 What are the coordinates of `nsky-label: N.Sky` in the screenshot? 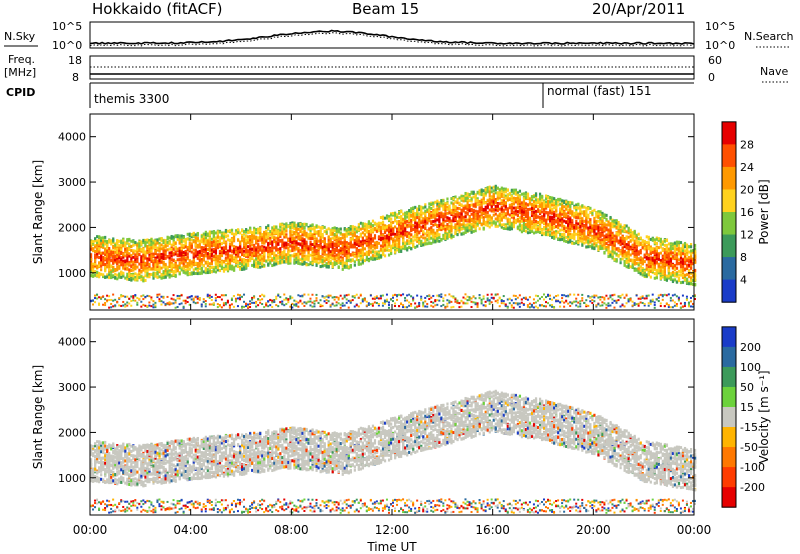 It's located at (20, 36).